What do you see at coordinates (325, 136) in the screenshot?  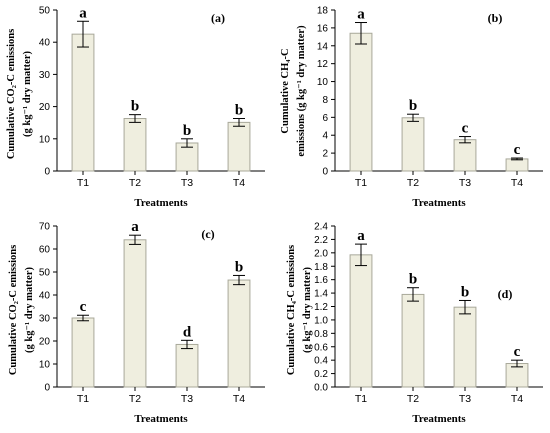 I see `y-tick-label: 4` at bounding box center [325, 136].